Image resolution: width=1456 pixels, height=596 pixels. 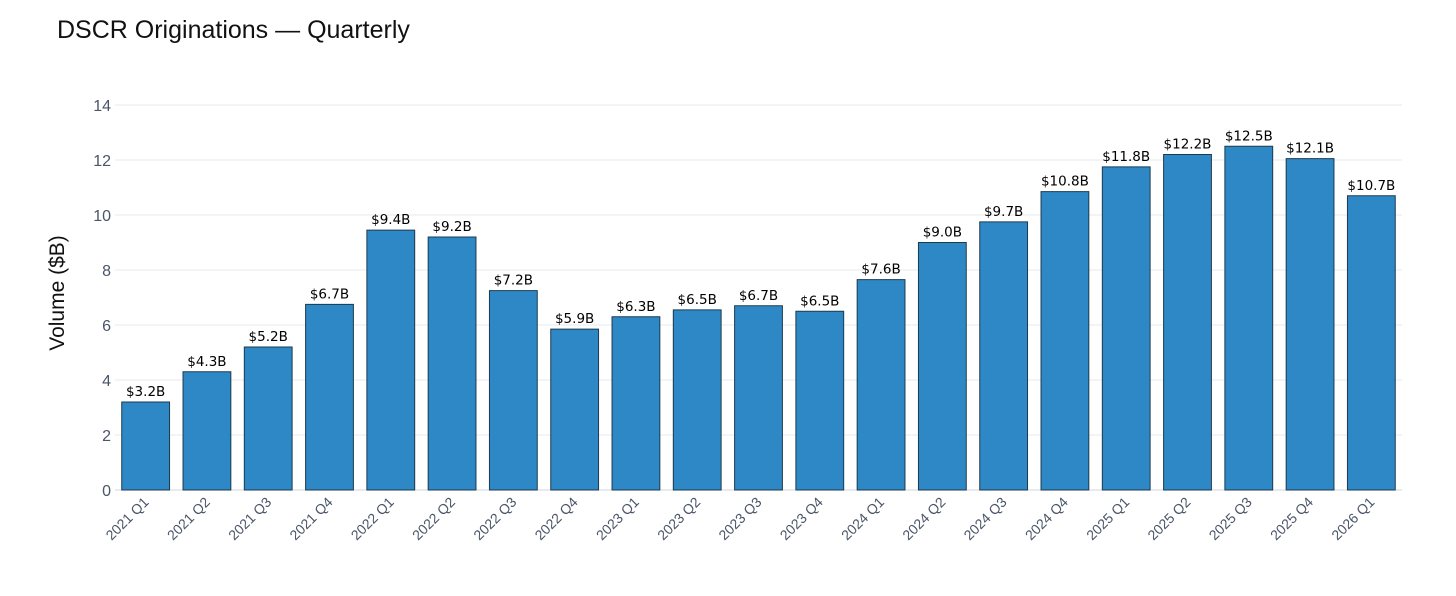 What do you see at coordinates (102, 106) in the screenshot?
I see `y-tick-label: 14` at bounding box center [102, 106].